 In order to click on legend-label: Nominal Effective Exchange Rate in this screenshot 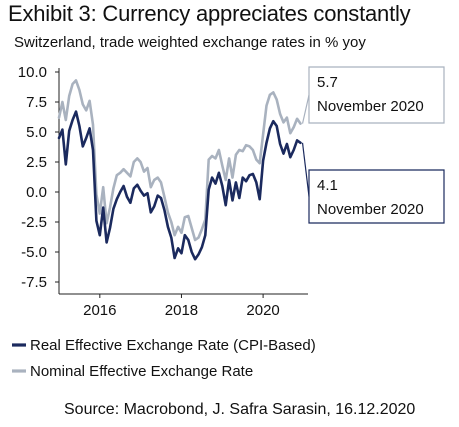, I will do `click(141, 371)`.